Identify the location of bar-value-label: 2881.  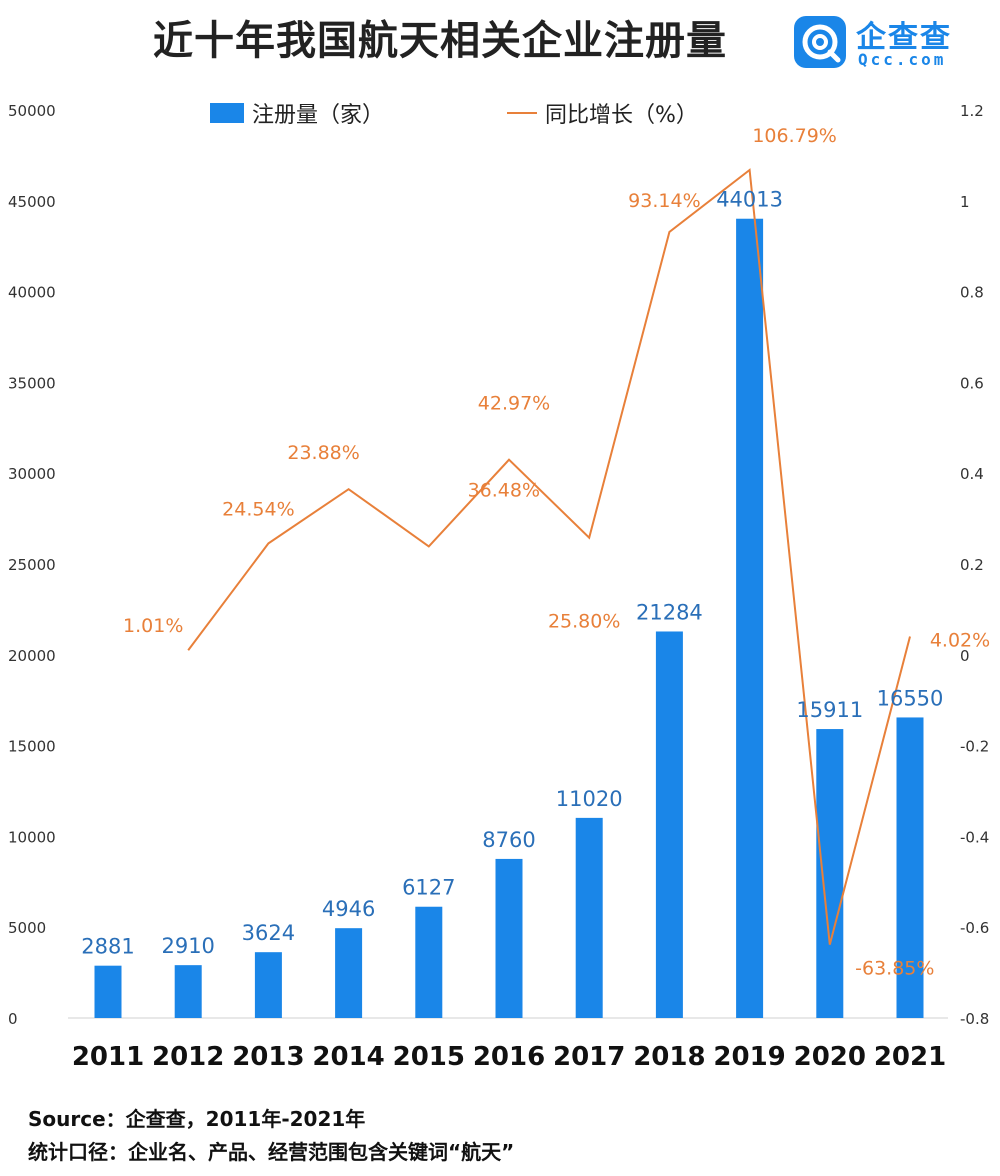
(107, 947).